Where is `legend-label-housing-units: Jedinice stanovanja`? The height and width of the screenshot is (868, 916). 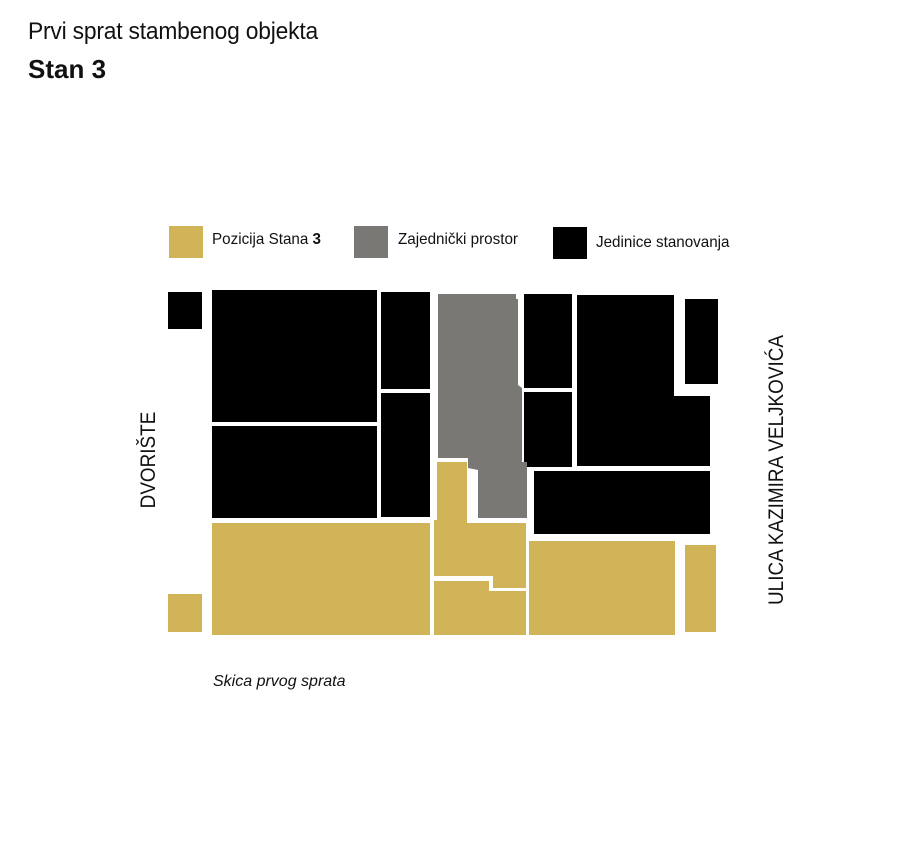 legend-label-housing-units: Jedinice stanovanja is located at coordinates (663, 242).